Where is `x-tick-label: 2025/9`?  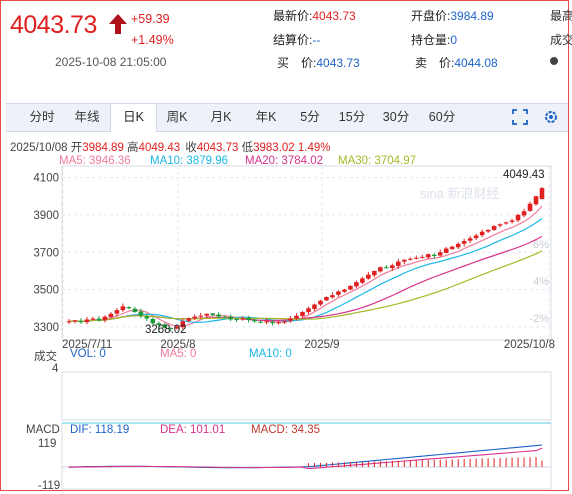
x-tick-label: 2025/9 is located at coordinates (321, 345).